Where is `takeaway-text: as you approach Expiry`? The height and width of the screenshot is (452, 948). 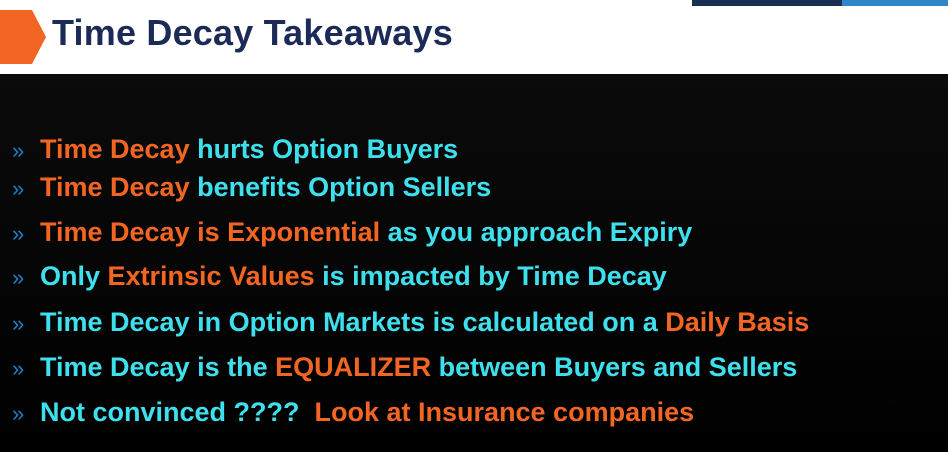 takeaway-text: as you approach Expiry is located at coordinates (536, 232).